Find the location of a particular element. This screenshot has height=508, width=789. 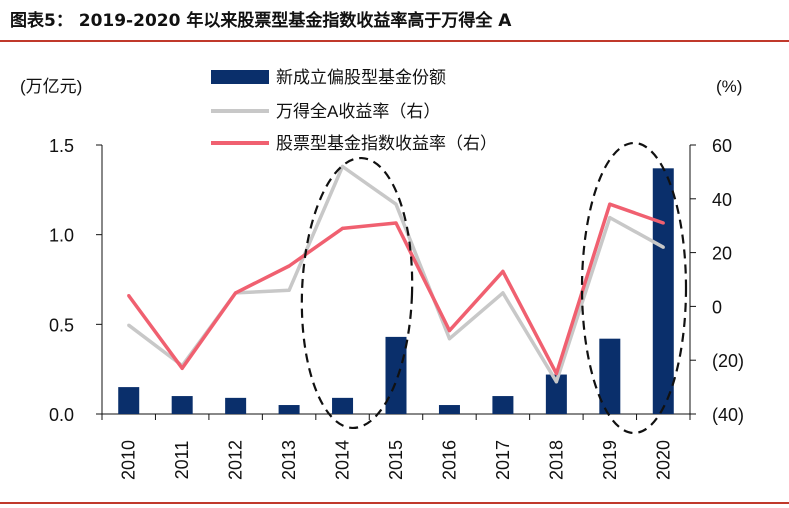

highlight-ellipse-2019-2020 is located at coordinates (634, 288).